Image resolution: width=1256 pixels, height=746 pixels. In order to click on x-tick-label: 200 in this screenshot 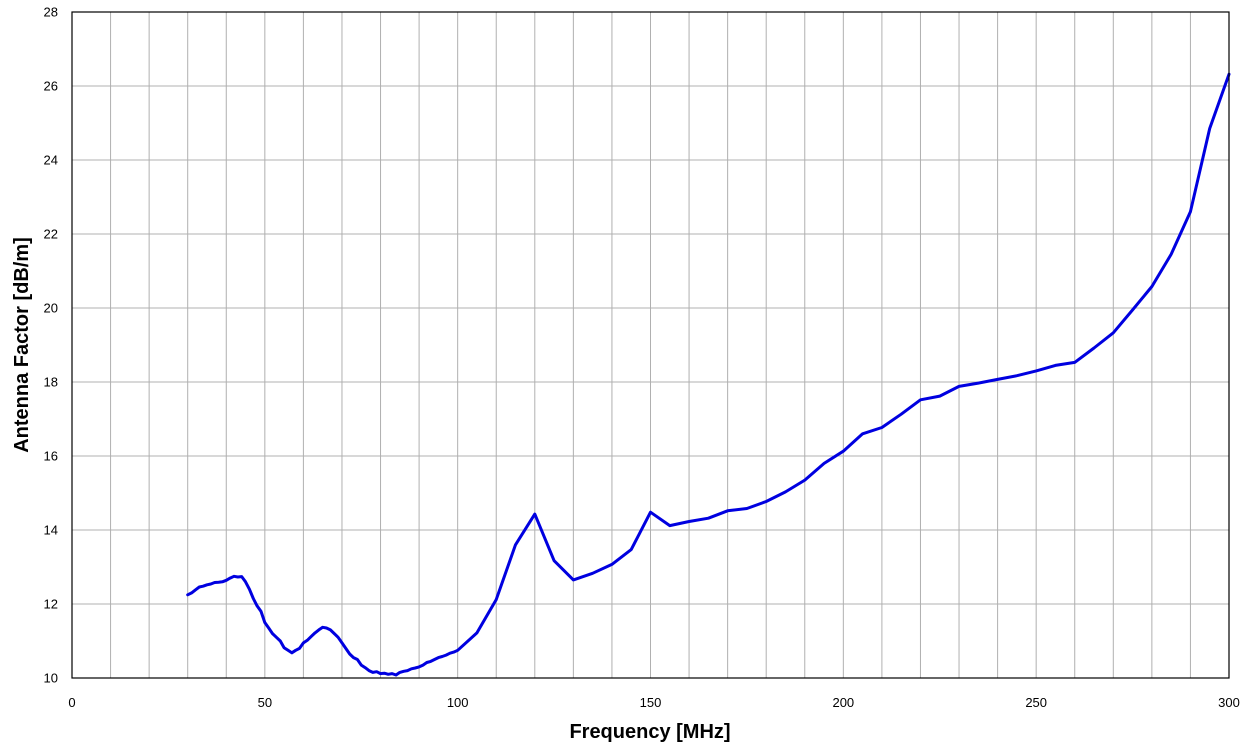, I will do `click(843, 702)`.